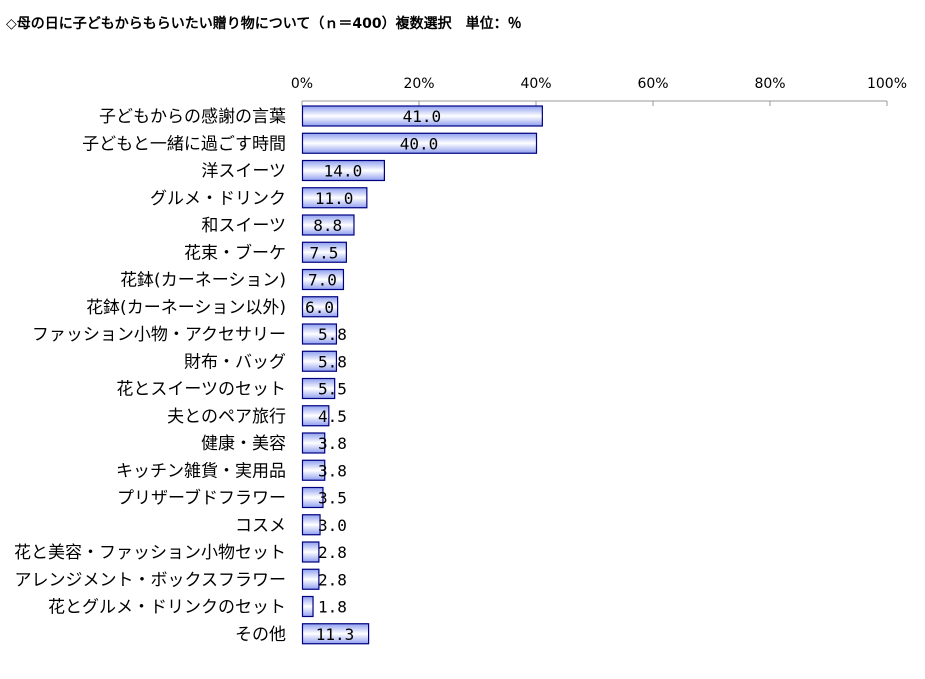  What do you see at coordinates (235, 252) in the screenshot?
I see `category-label: 花束・ブーケ` at bounding box center [235, 252].